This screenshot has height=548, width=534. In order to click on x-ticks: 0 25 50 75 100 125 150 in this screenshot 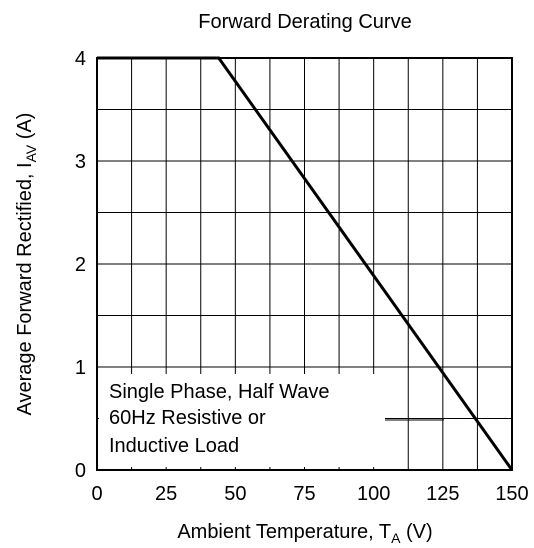, I will do `click(309, 494)`.